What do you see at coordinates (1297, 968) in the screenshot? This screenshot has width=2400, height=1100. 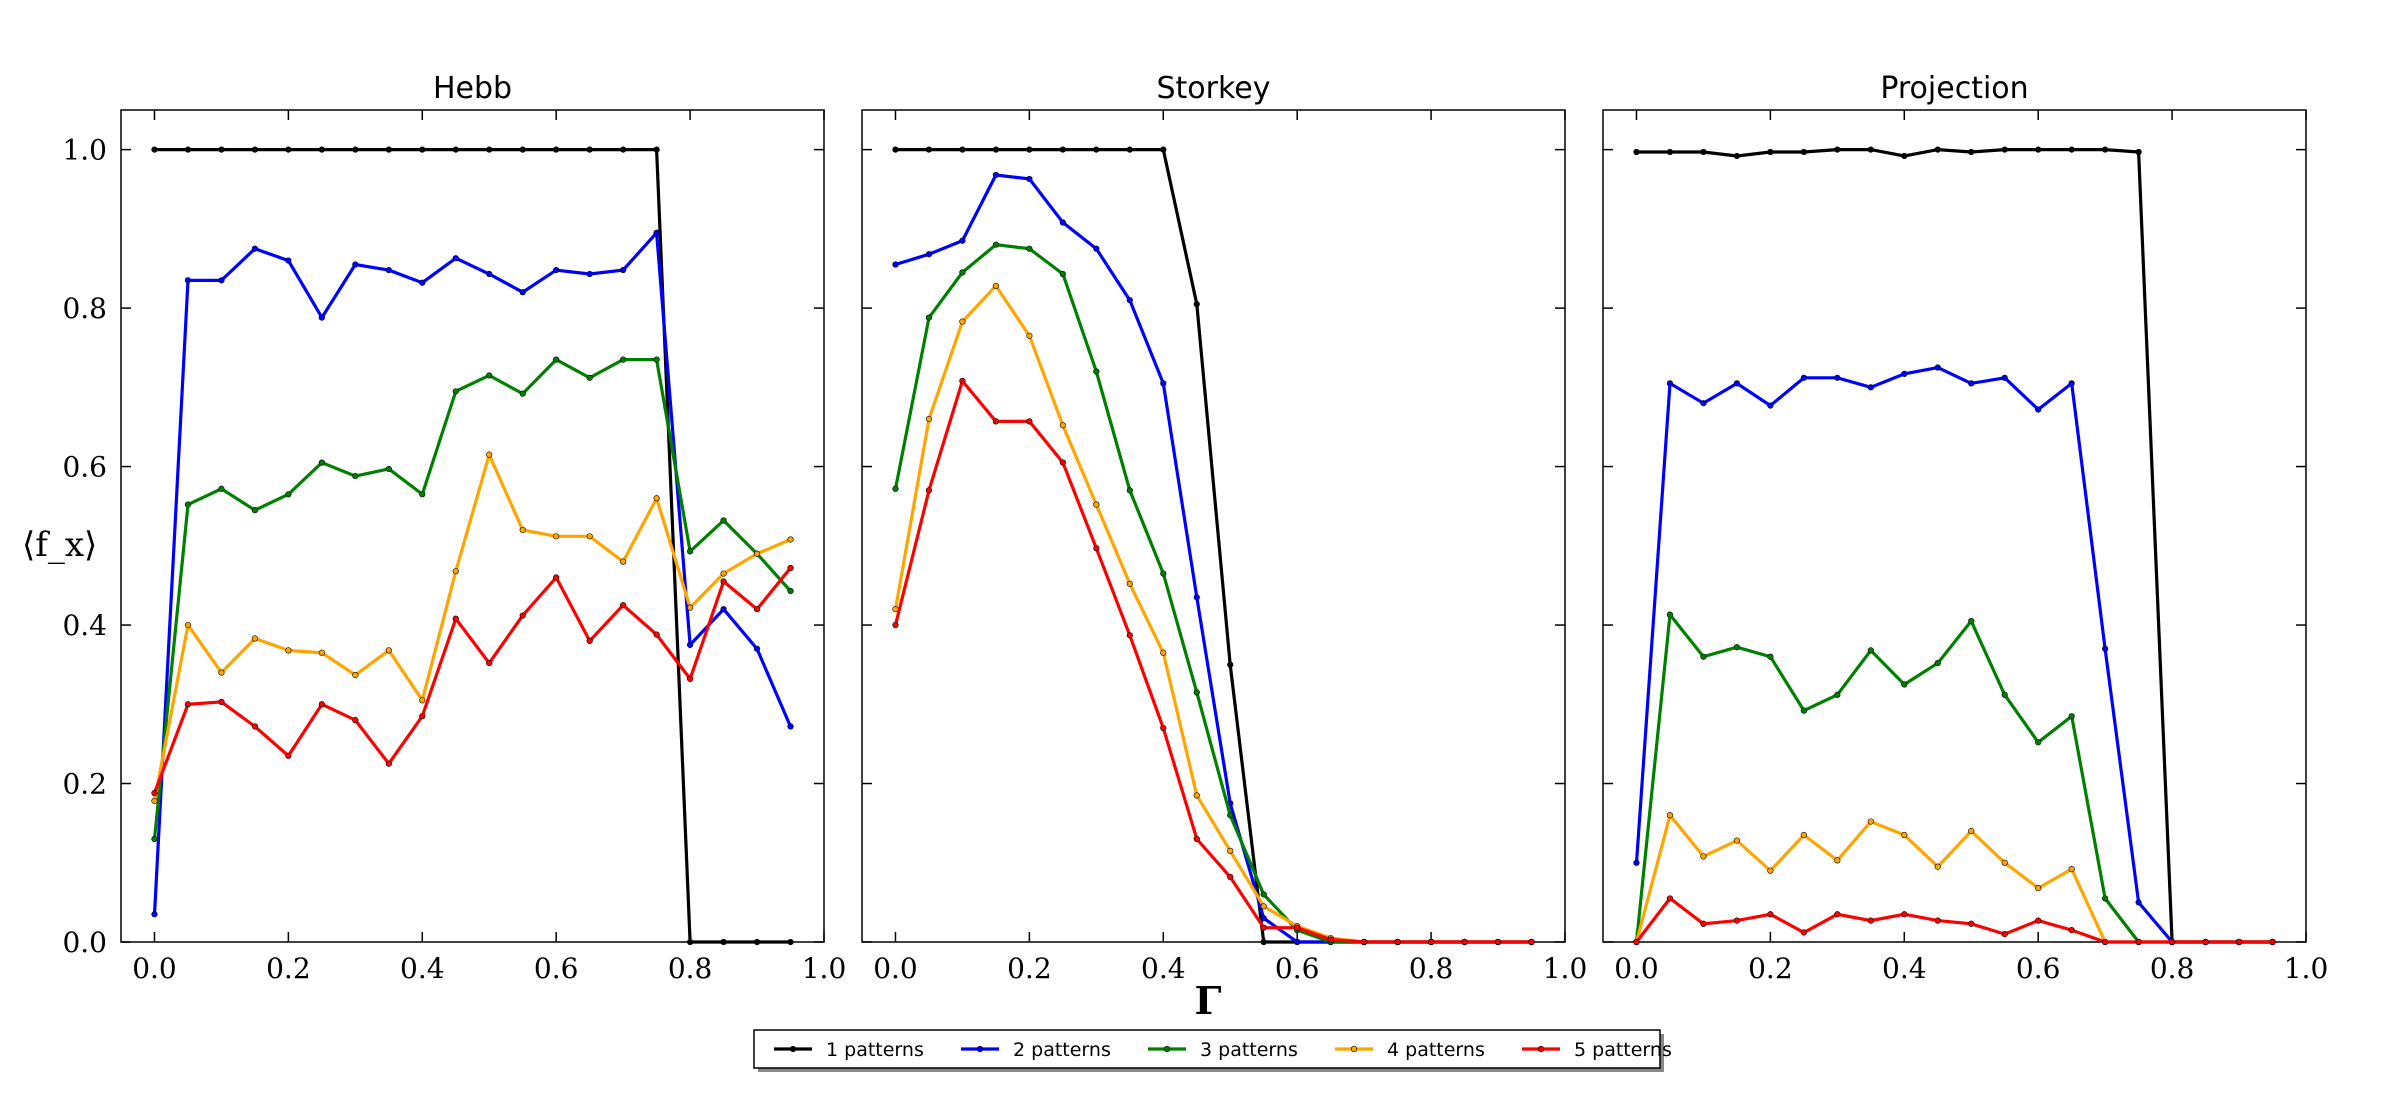 I see `x-tick-label: 0.6` at bounding box center [1297, 968].